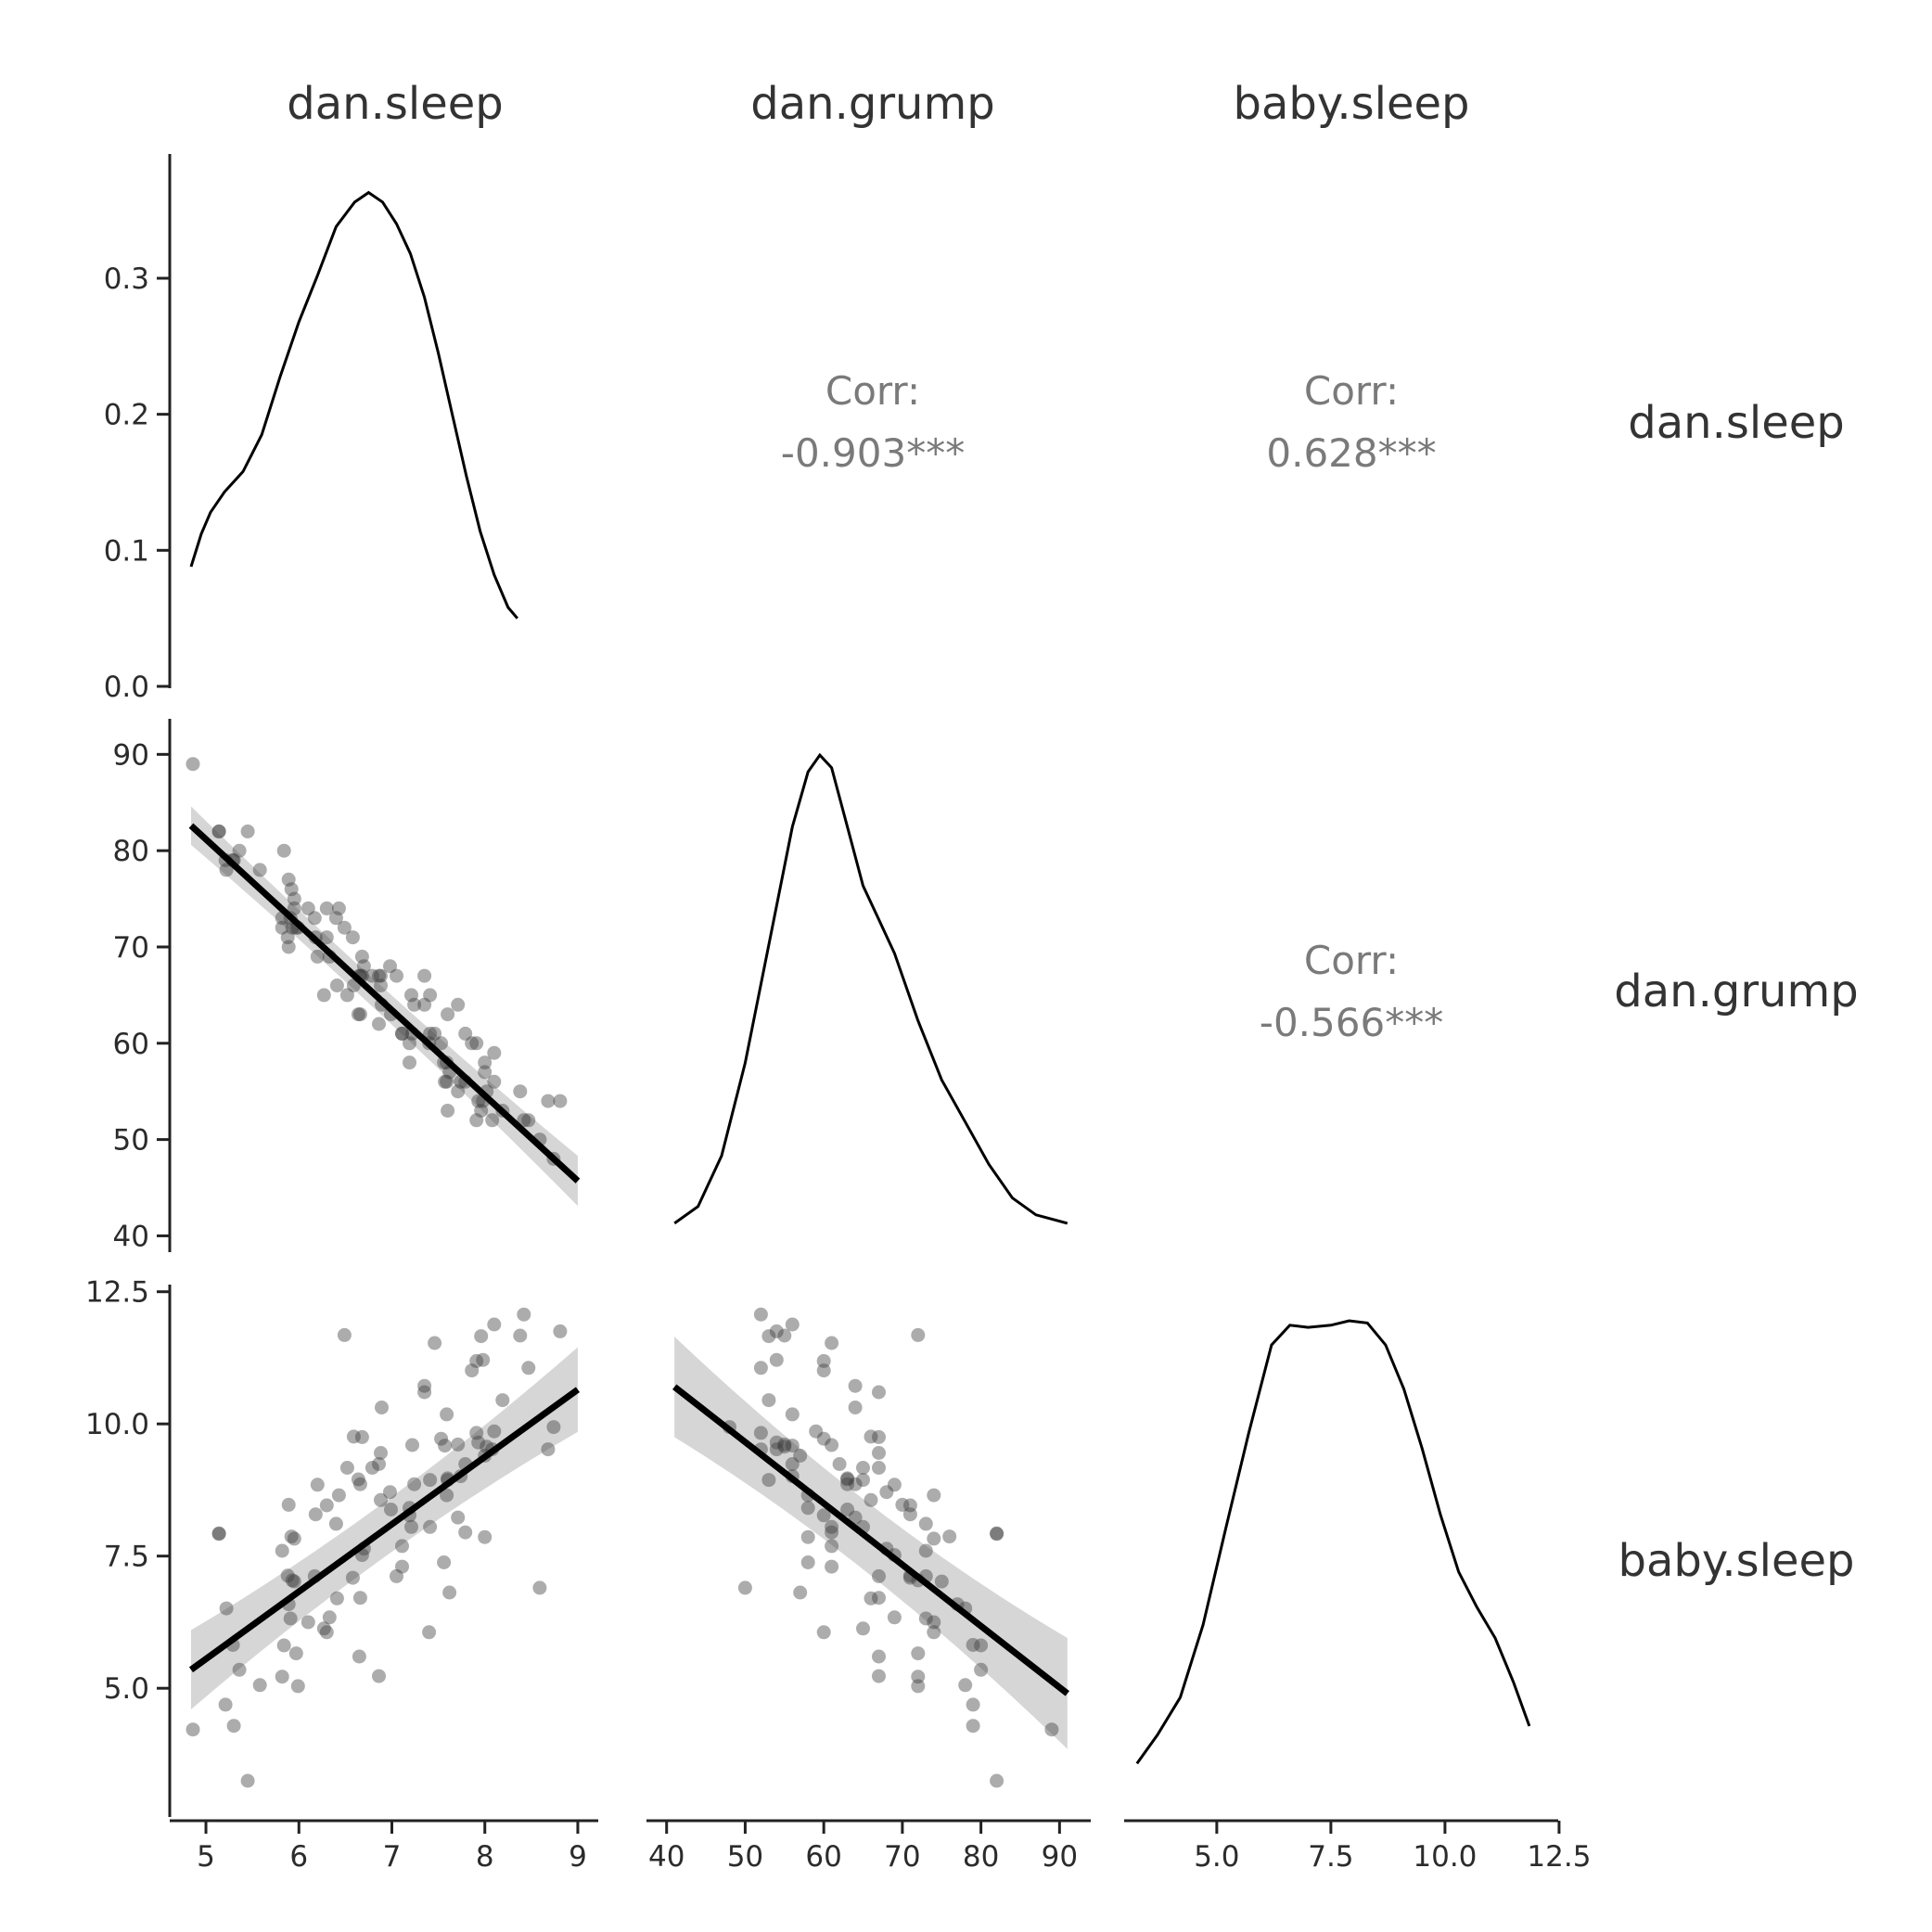 This screenshot has width=1932, height=1932. Describe the element at coordinates (870, 988) in the screenshot. I see `density-curve-dan-grump` at that location.